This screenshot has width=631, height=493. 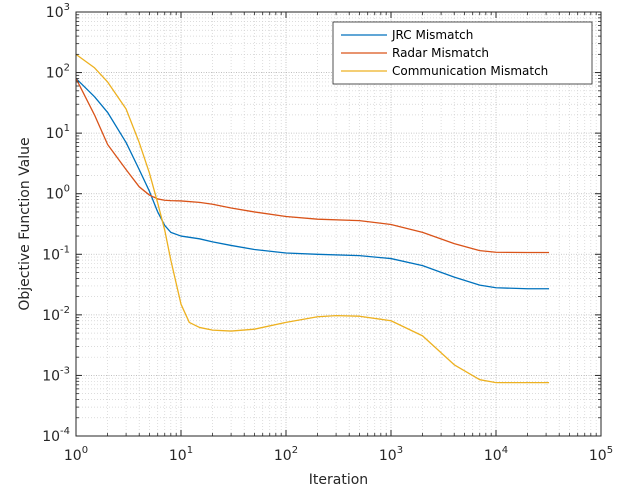 What do you see at coordinates (58, 11) in the screenshot?
I see `y-tick-label: 10³` at bounding box center [58, 11].